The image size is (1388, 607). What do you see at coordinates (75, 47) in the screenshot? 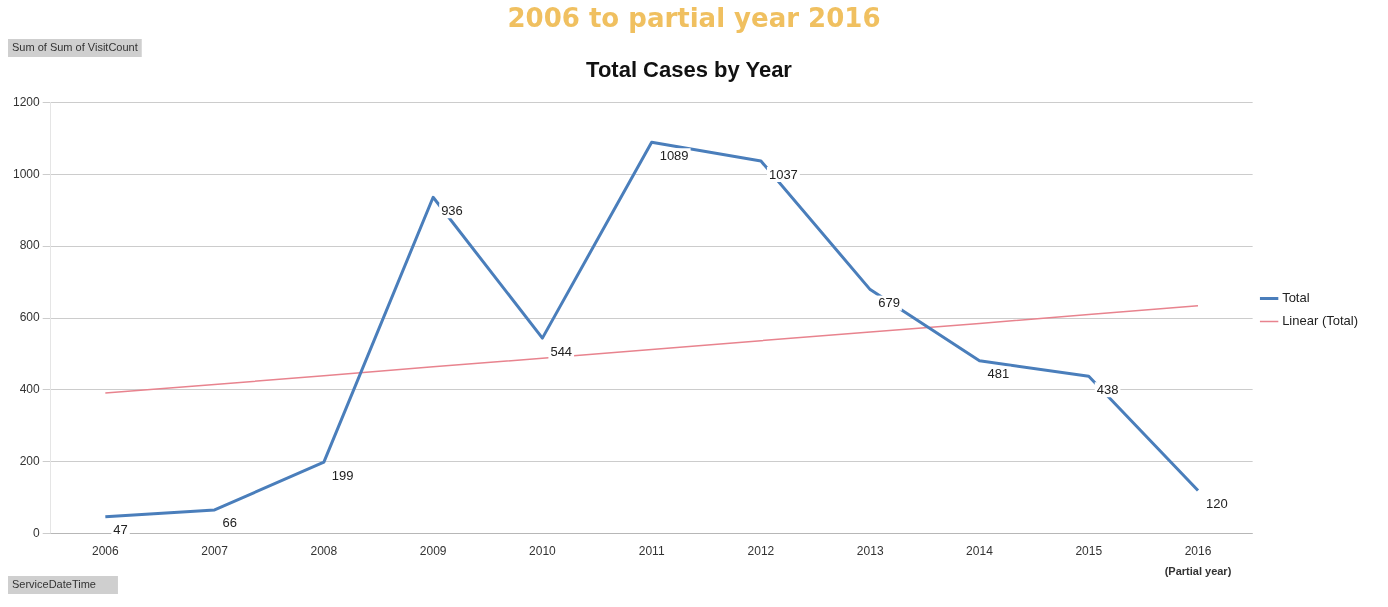
I see `text: Sum of Sum of VisitCount` at bounding box center [75, 47].